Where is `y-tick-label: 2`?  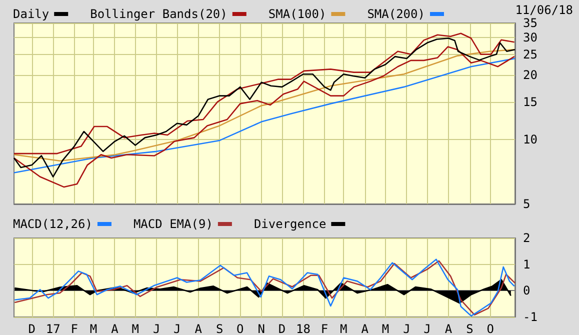 y-tick-label: 2 is located at coordinates (526, 238).